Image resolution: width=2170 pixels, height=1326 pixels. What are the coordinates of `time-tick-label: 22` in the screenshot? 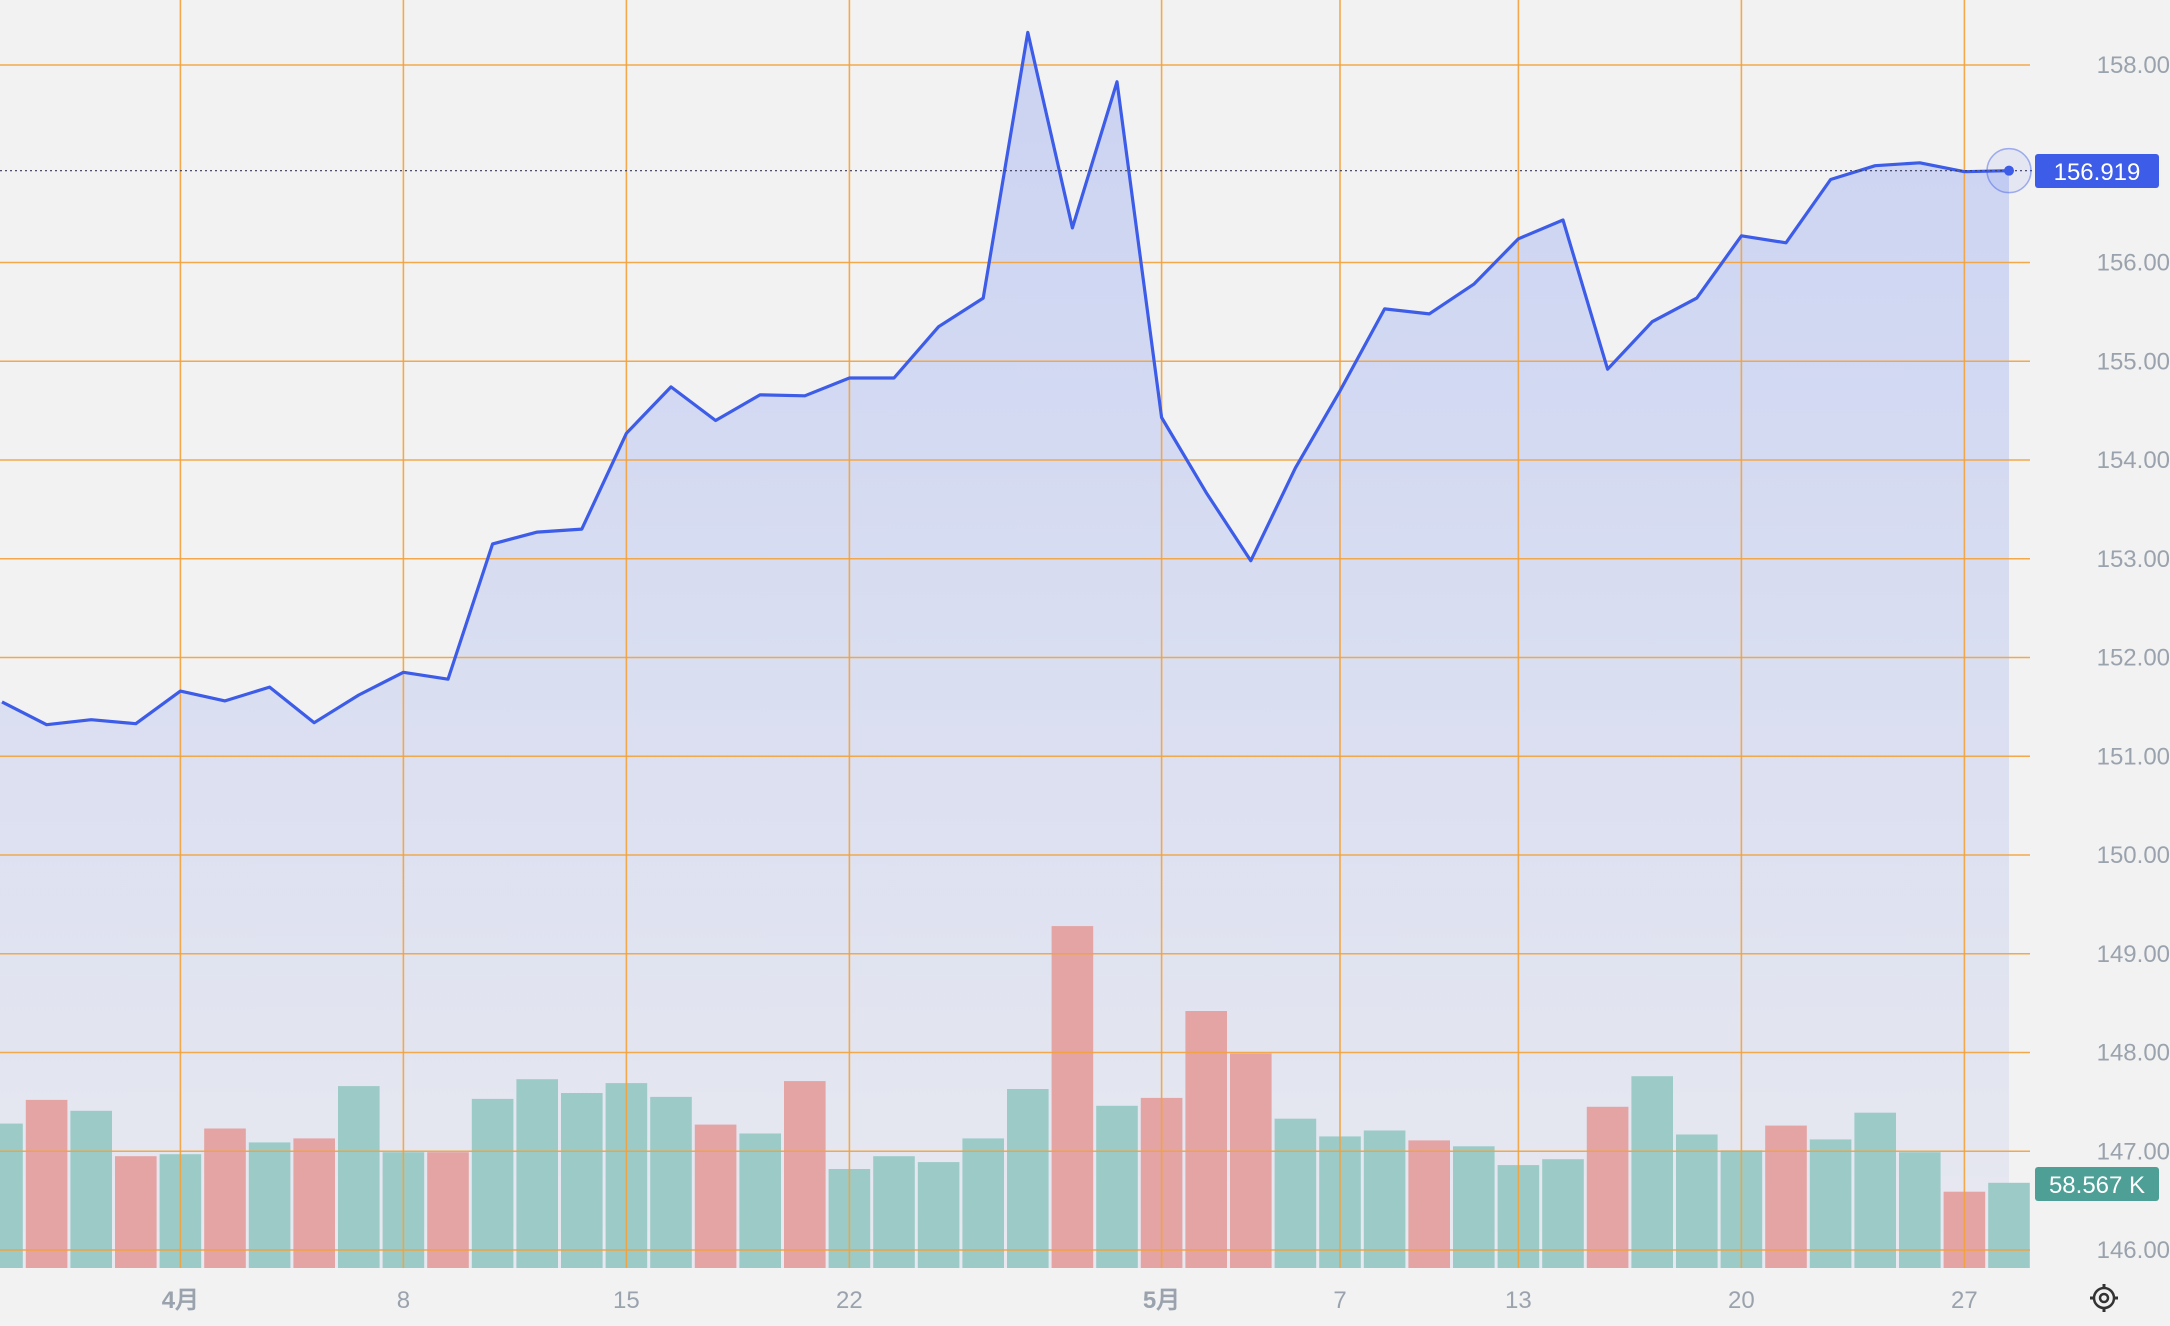 It's located at (849, 1300).